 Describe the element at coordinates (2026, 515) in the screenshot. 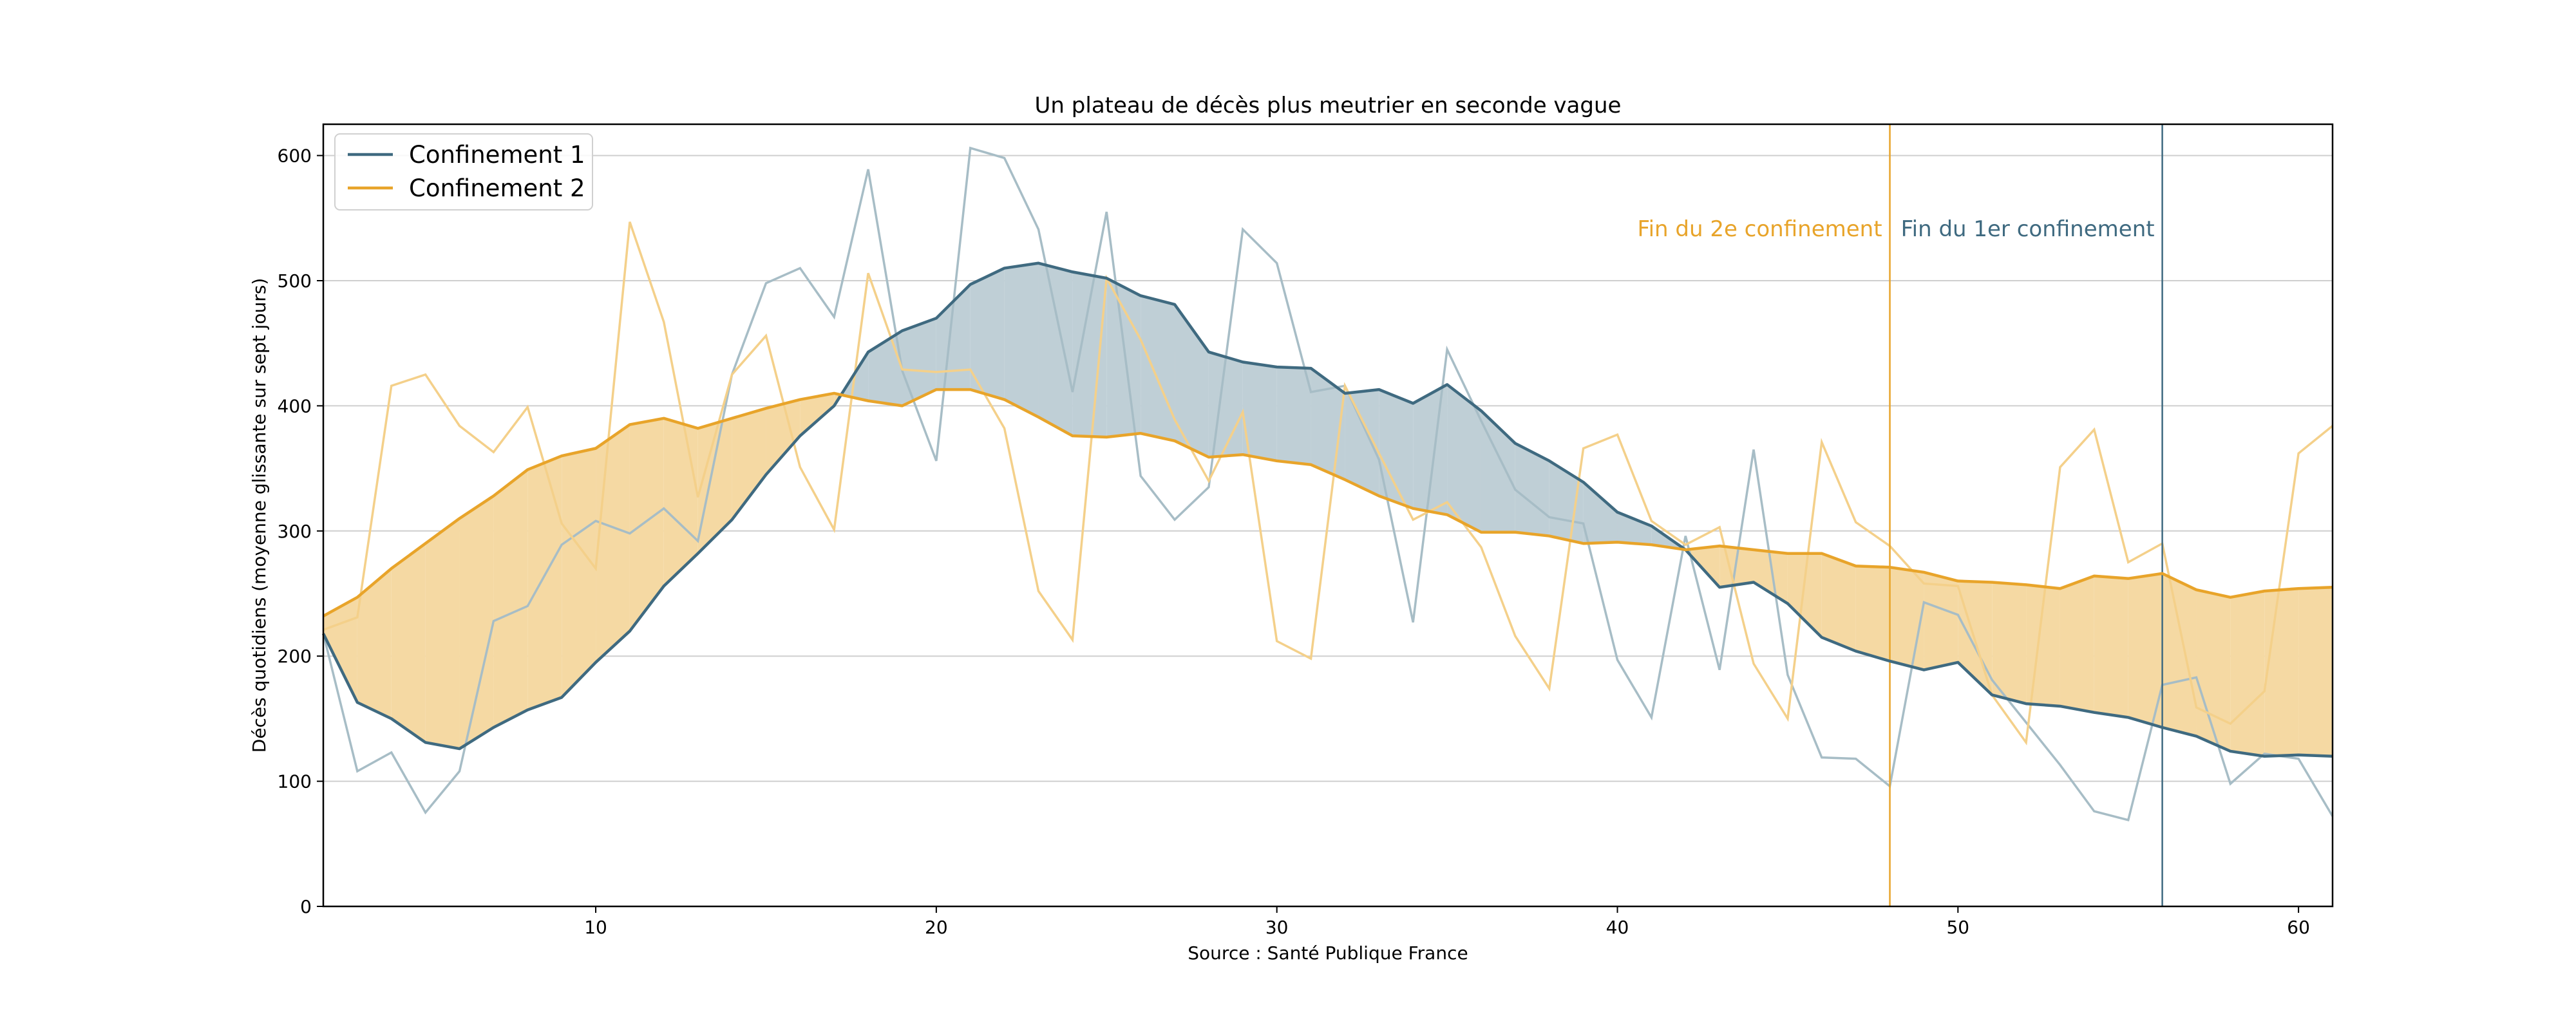

I see `vertical-reference-lines` at that location.